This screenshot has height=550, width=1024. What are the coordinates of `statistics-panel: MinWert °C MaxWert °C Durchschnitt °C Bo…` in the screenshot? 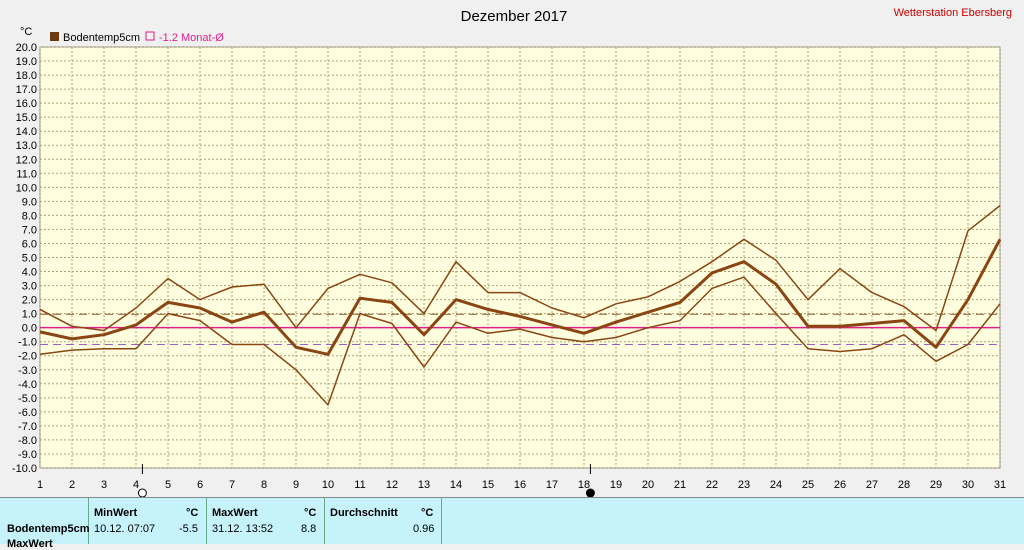 It's located at (512, 523).